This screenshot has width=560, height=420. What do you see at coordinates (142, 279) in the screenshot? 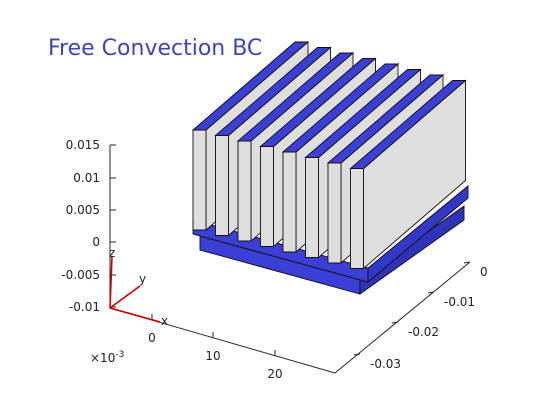
I see `triad-y-label: y` at bounding box center [142, 279].